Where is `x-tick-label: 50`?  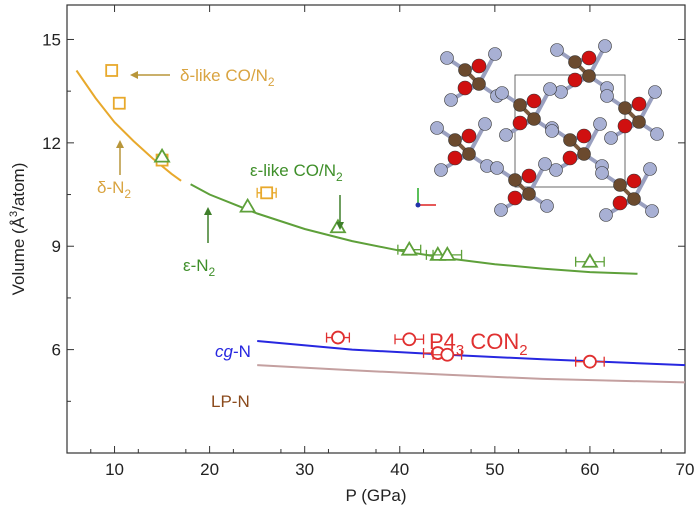 x-tick-label: 50 is located at coordinates (494, 469).